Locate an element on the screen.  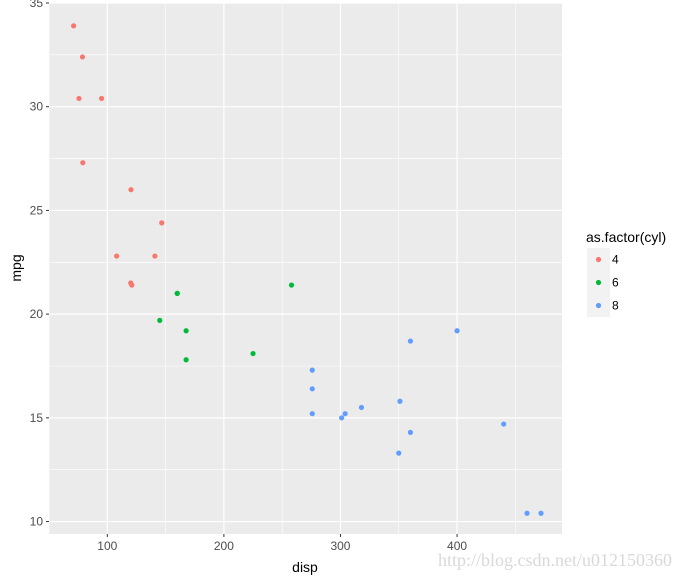
legend-title: as.factor(cyl) is located at coordinates (626, 237).